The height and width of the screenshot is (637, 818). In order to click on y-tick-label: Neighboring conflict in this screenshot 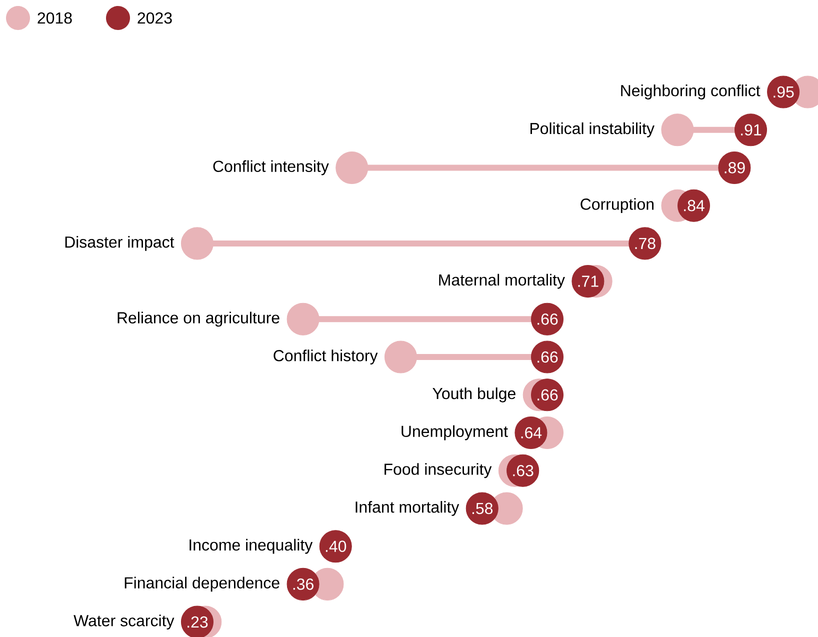, I will do `click(690, 92)`.